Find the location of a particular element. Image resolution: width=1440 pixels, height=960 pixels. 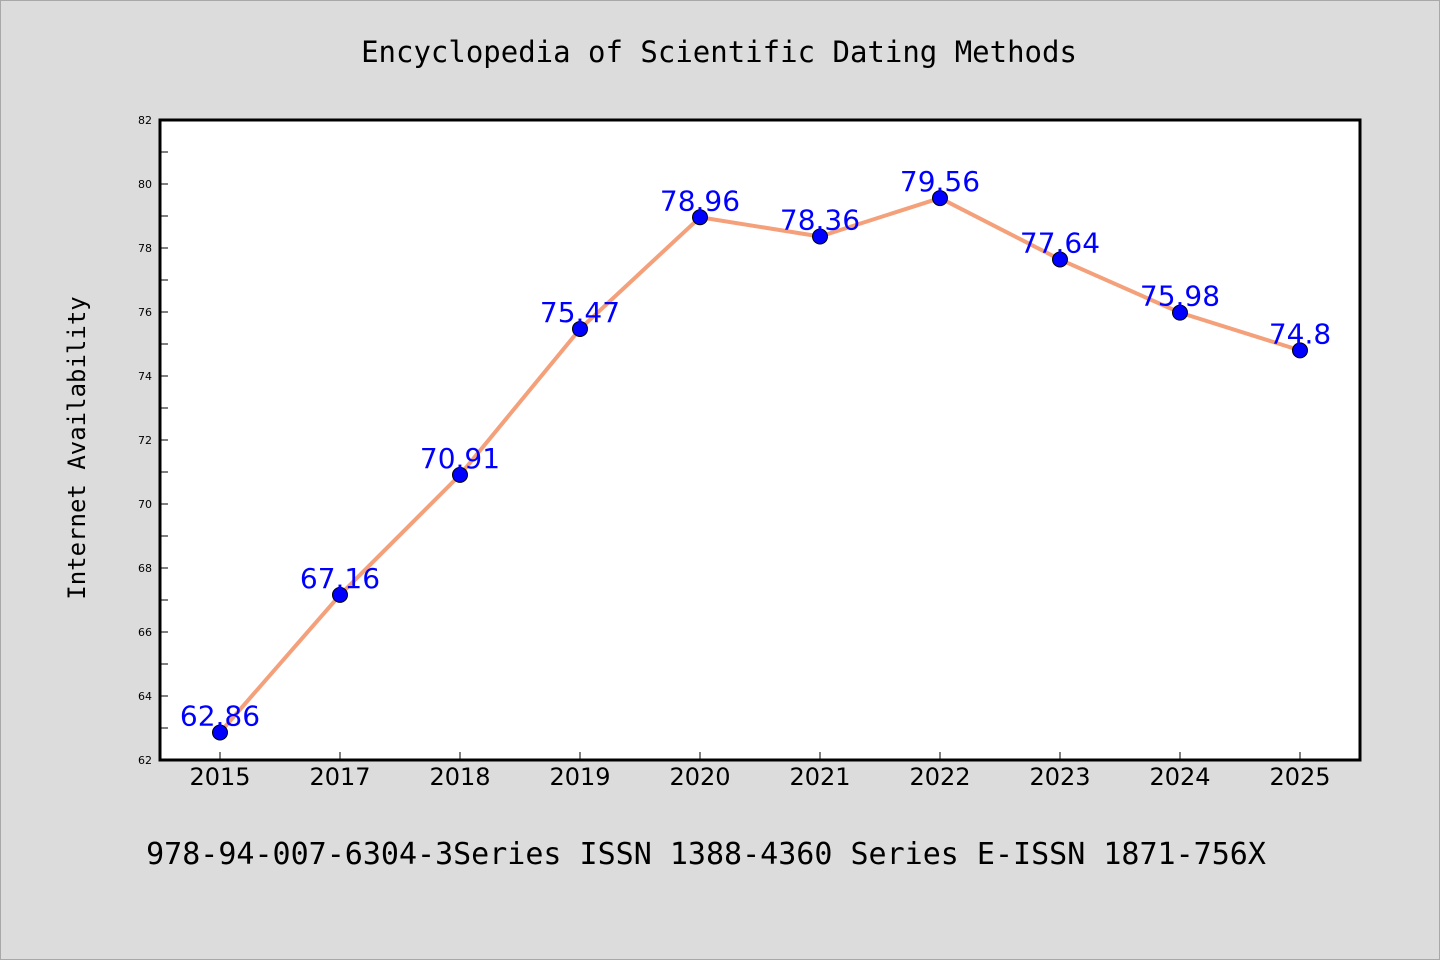

data-label: 79.56 is located at coordinates (940, 181).